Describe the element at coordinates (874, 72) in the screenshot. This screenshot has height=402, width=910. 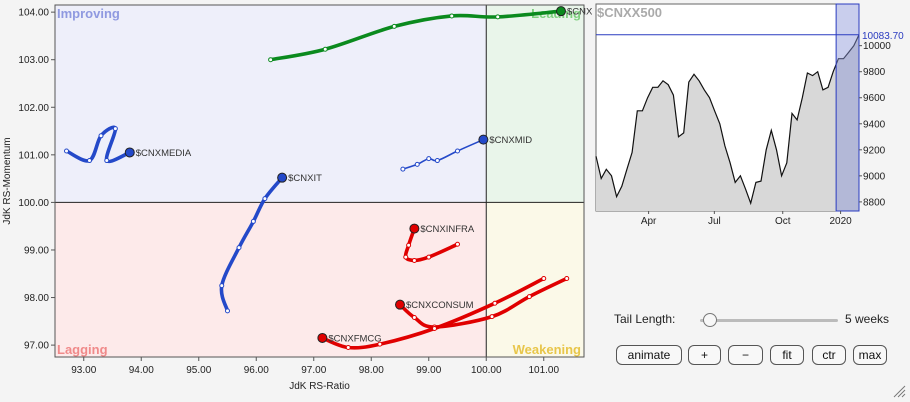
I see `mini-y-tick-label: 9800` at that location.